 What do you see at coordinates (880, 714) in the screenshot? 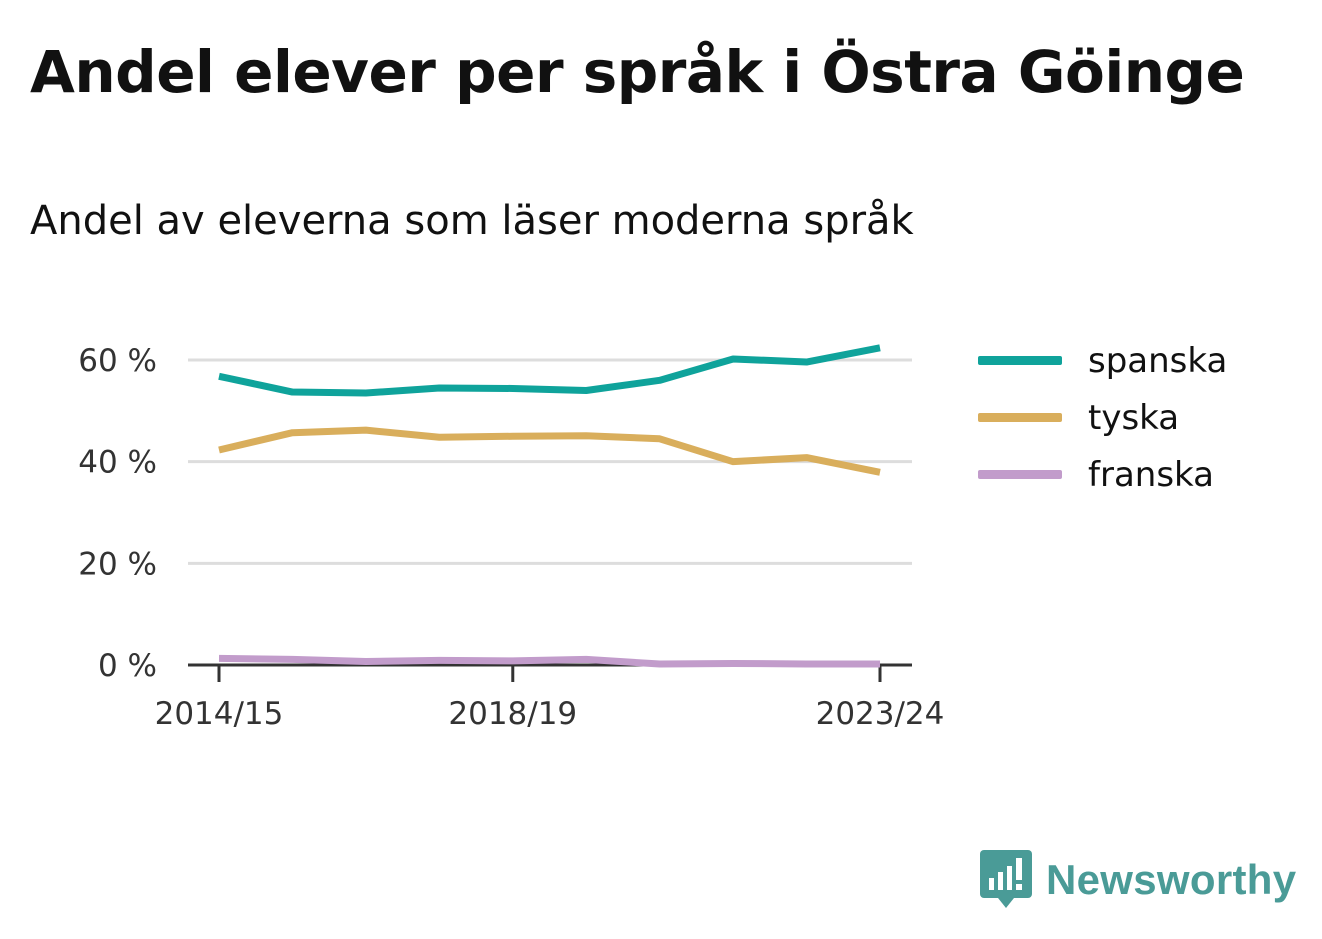
I see `x-tick-label: 2023/24` at bounding box center [880, 714].